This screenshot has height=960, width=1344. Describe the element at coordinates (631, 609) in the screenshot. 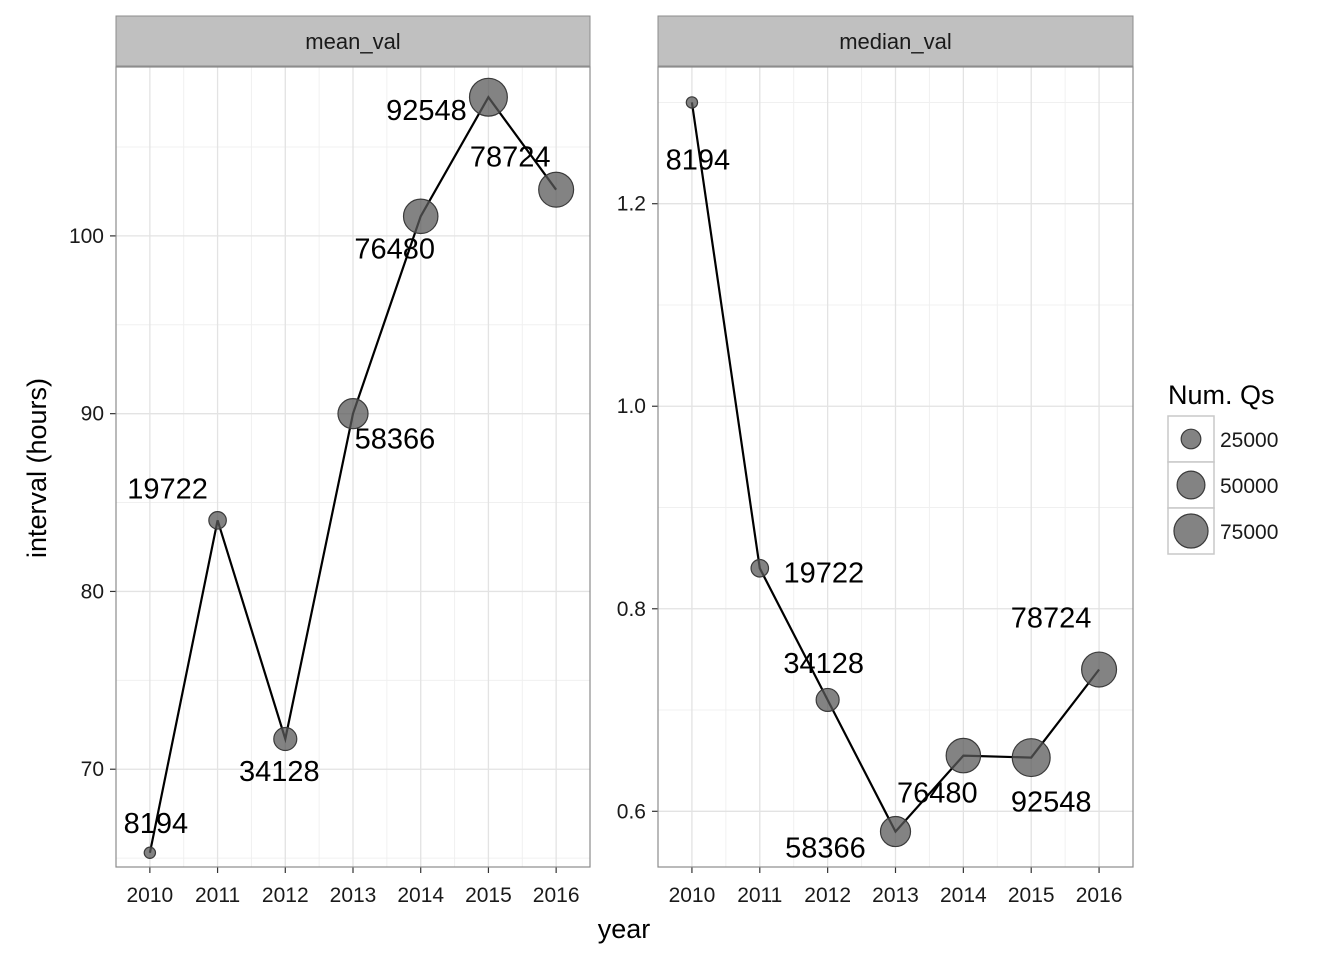

I see `y-tick-label: 0.8` at that location.